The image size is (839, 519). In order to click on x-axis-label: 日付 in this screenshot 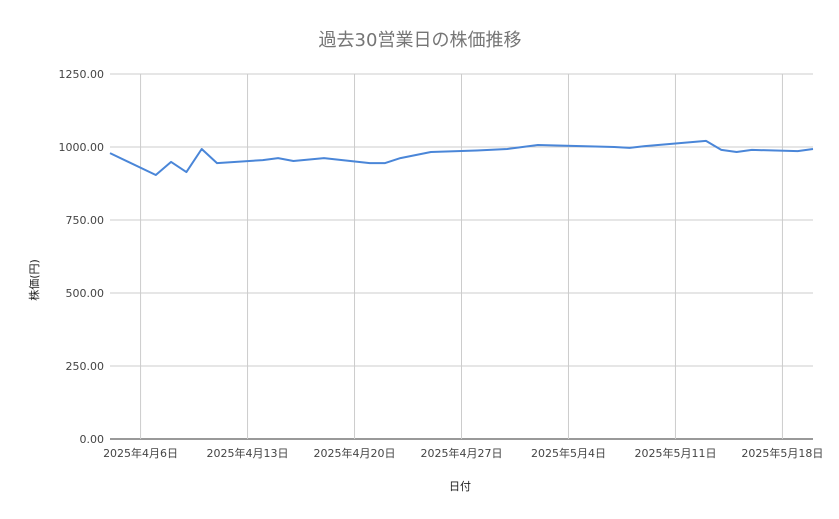, I will do `click(460, 486)`.